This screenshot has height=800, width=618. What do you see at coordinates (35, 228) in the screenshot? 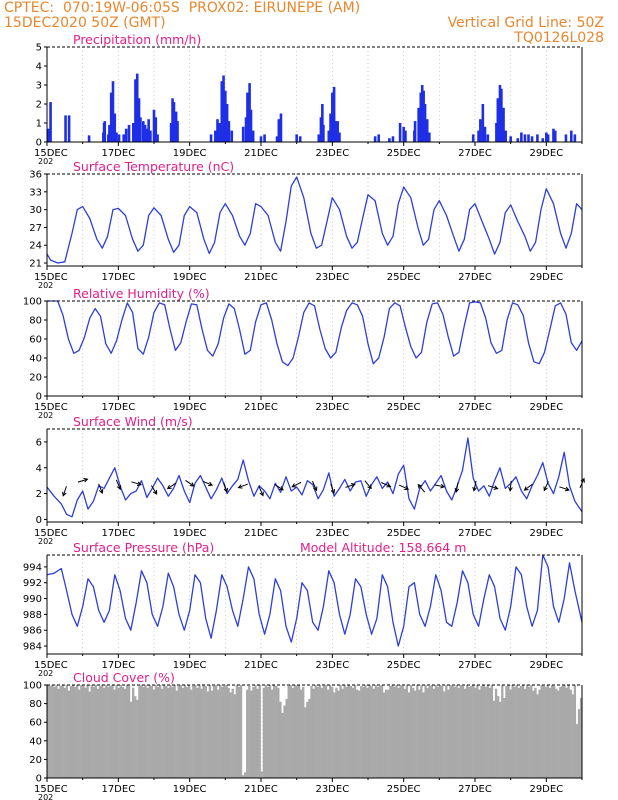
I see `temperature-ytick-label: 27` at bounding box center [35, 228].